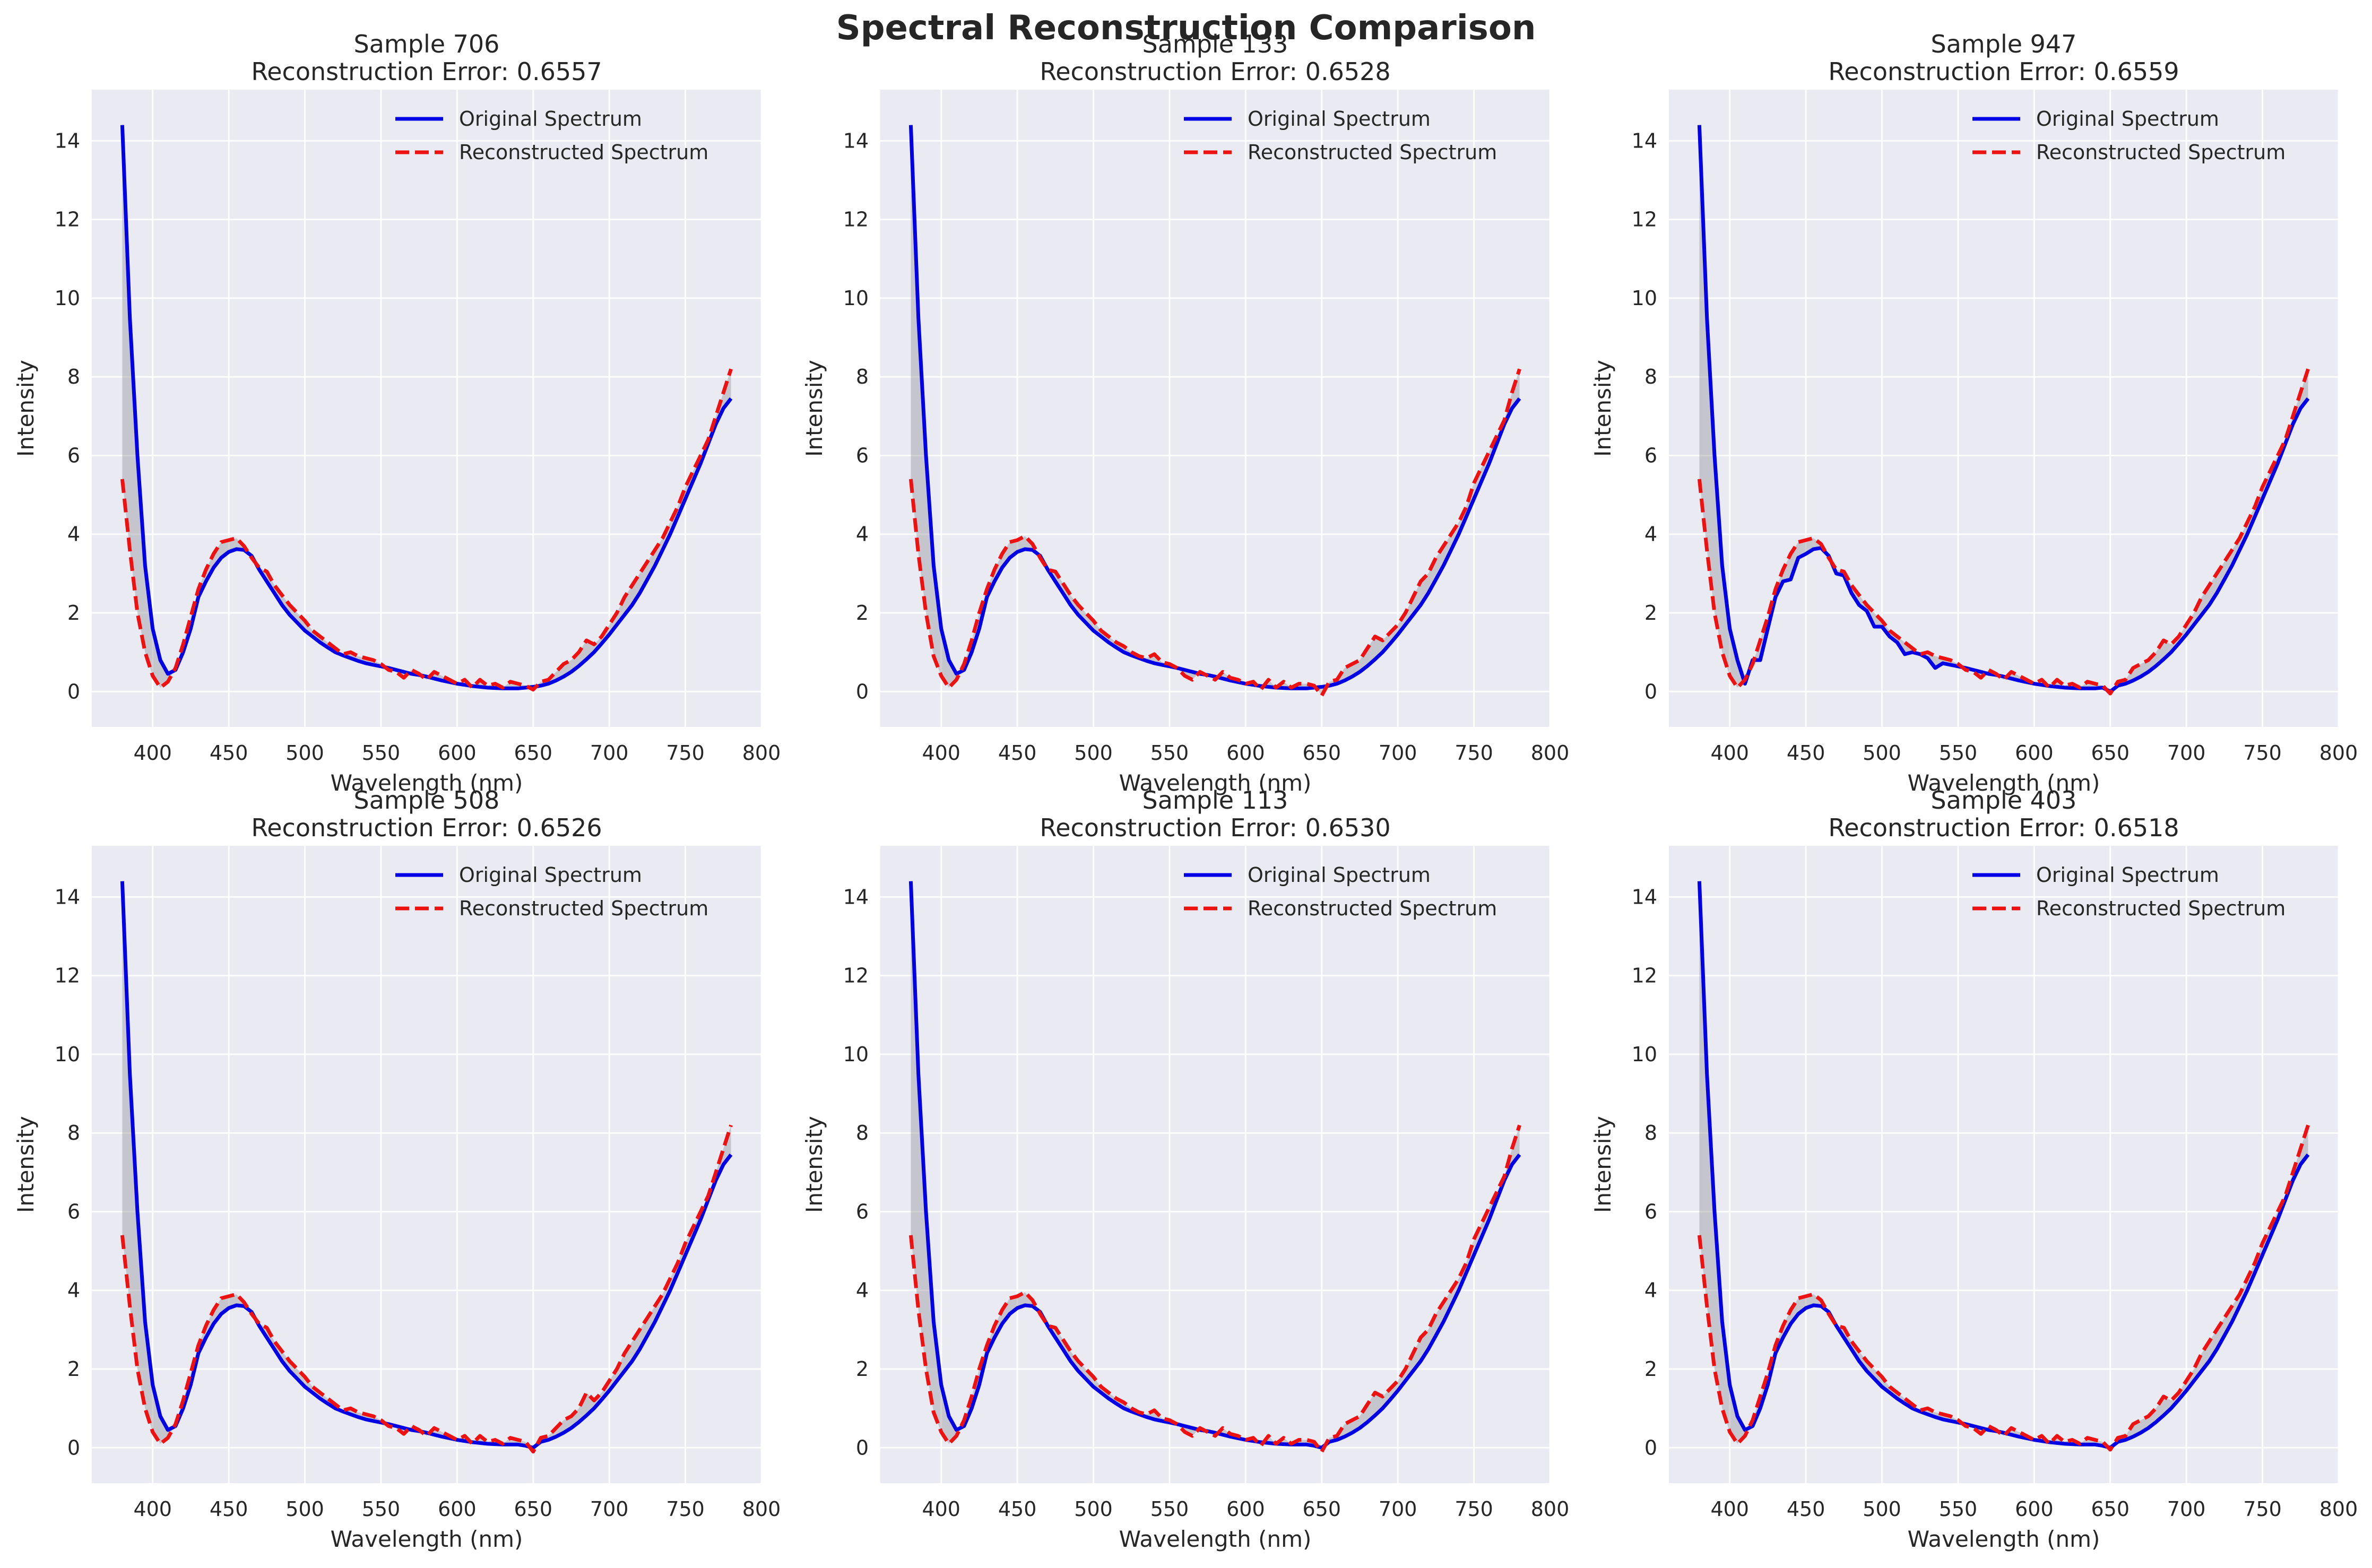  Describe the element at coordinates (427, 800) in the screenshot. I see `subplot-title-sample: Sample 508` at that location.